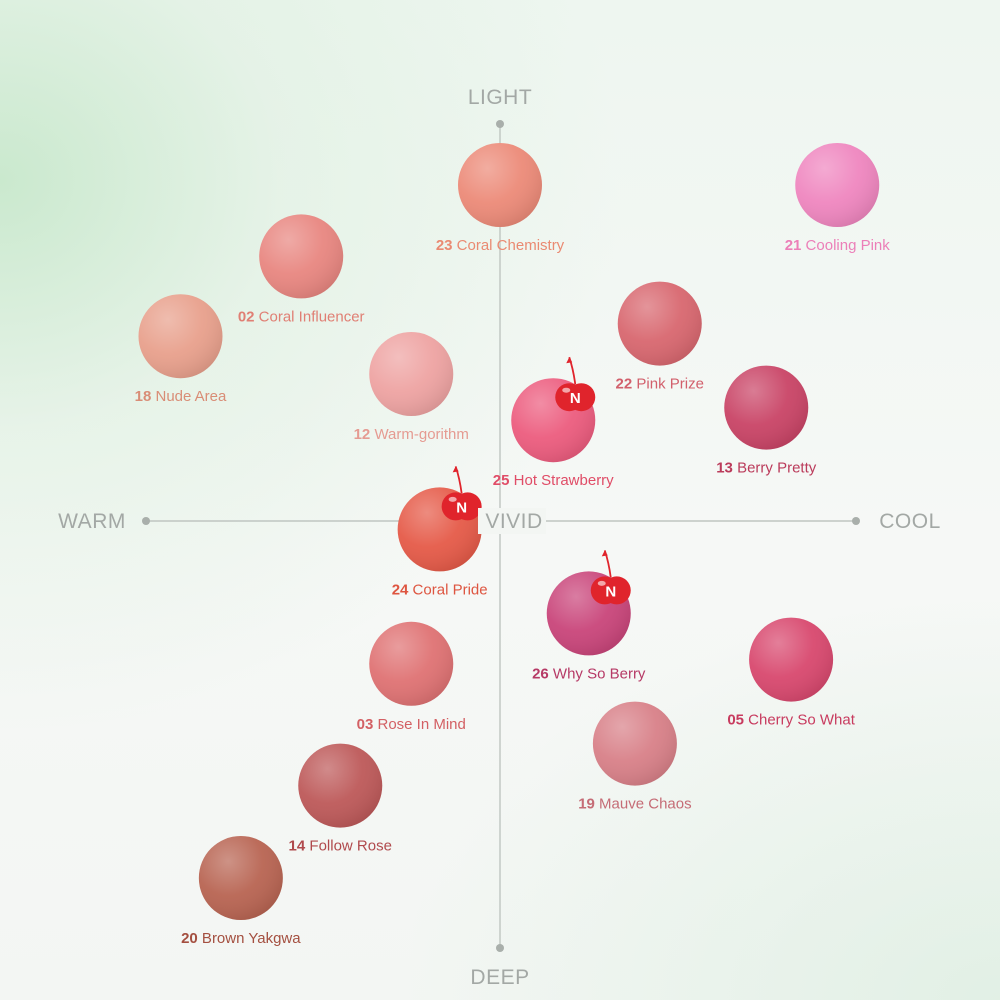  What do you see at coordinates (793, 245) in the screenshot?
I see `swatch-number: 21` at bounding box center [793, 245].